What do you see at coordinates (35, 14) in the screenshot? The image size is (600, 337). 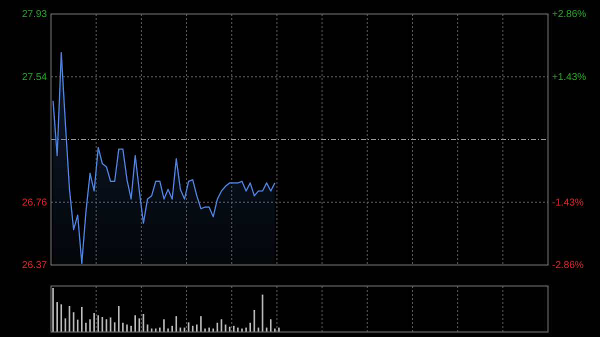 I see `y-tick-label: 27.93` at bounding box center [35, 14].